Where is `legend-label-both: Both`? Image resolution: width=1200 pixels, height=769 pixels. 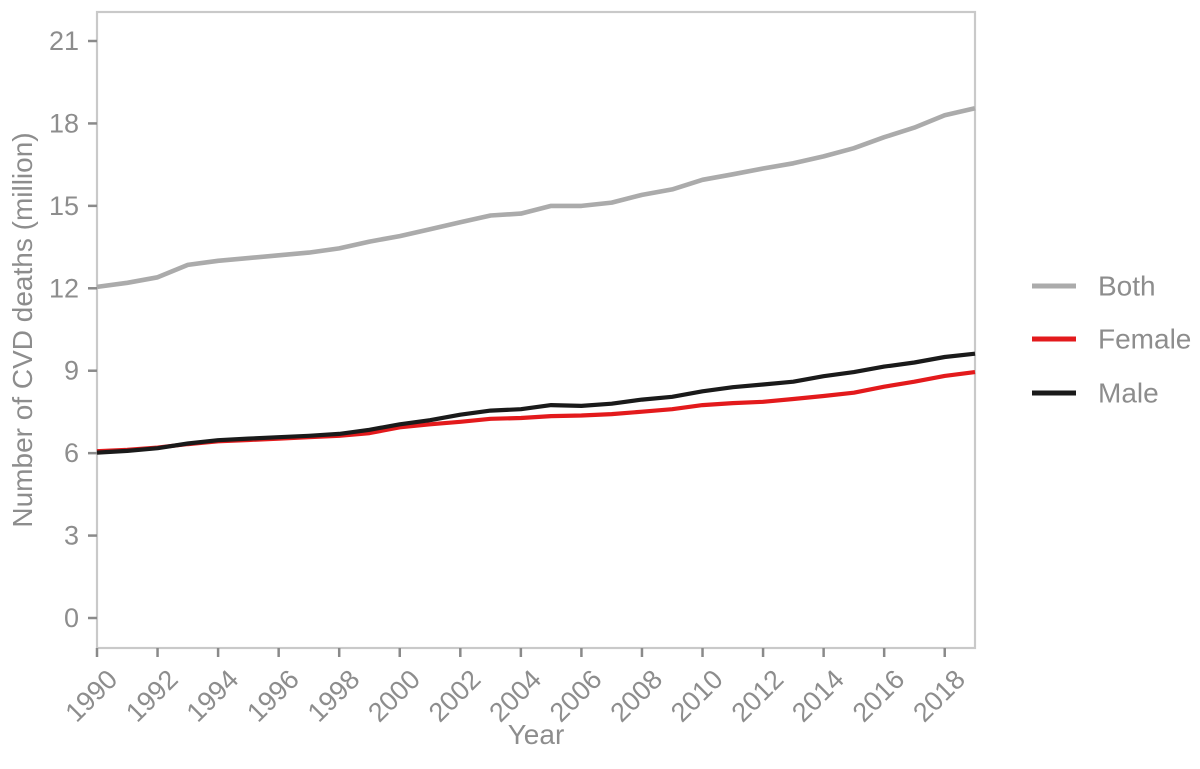
legend-label-both: Both is located at coordinates (1127, 286).